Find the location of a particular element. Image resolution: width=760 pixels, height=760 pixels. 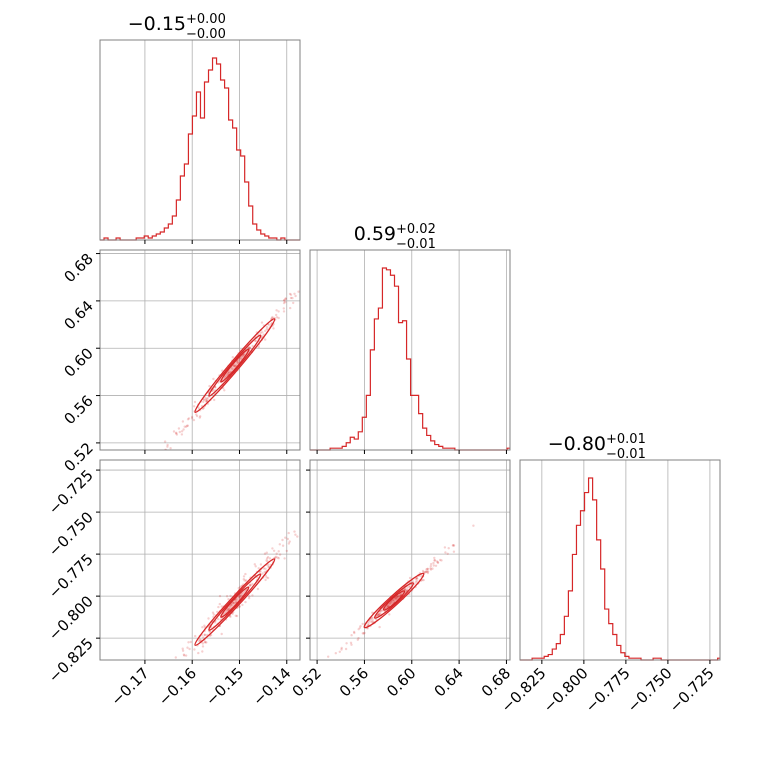

y-tick-label: 0.56 is located at coordinates (78, 410).